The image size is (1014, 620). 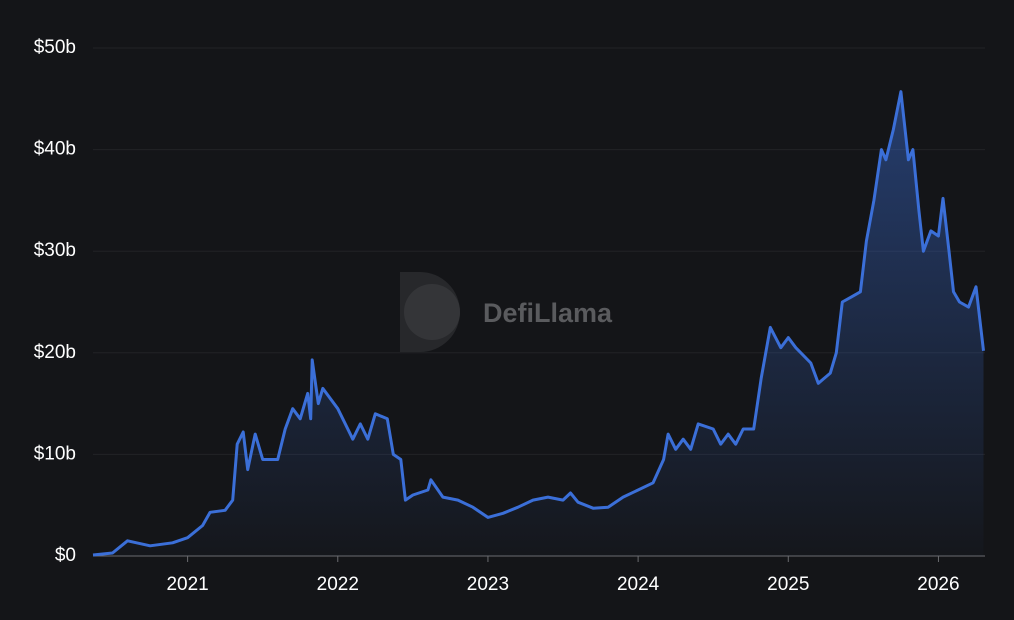 I want to click on watermark-logo, so click(x=430, y=312).